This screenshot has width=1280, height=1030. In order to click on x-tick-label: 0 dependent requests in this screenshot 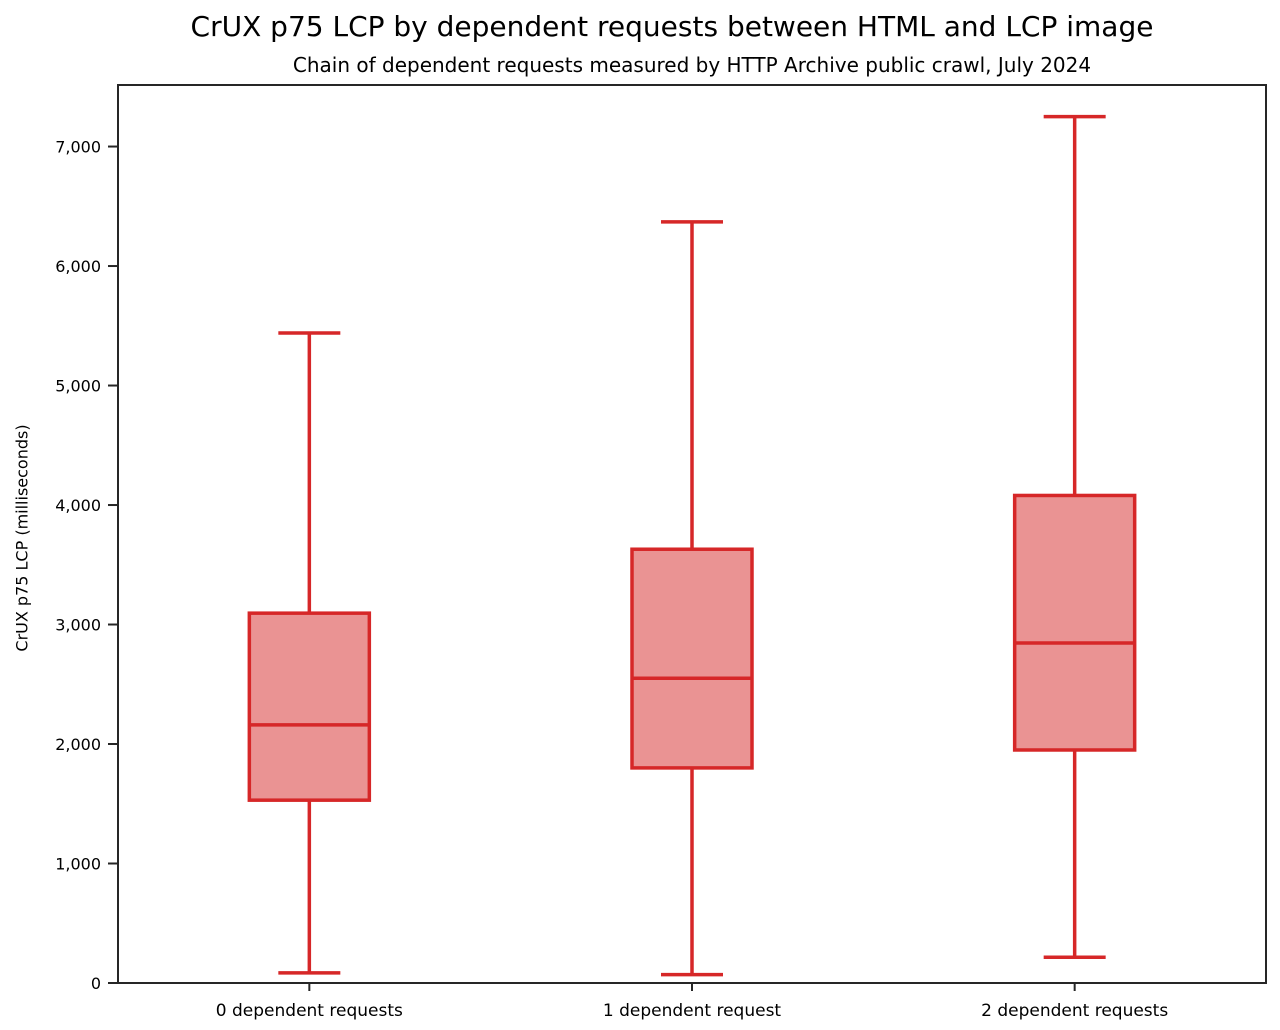, I will do `click(309, 1011)`.